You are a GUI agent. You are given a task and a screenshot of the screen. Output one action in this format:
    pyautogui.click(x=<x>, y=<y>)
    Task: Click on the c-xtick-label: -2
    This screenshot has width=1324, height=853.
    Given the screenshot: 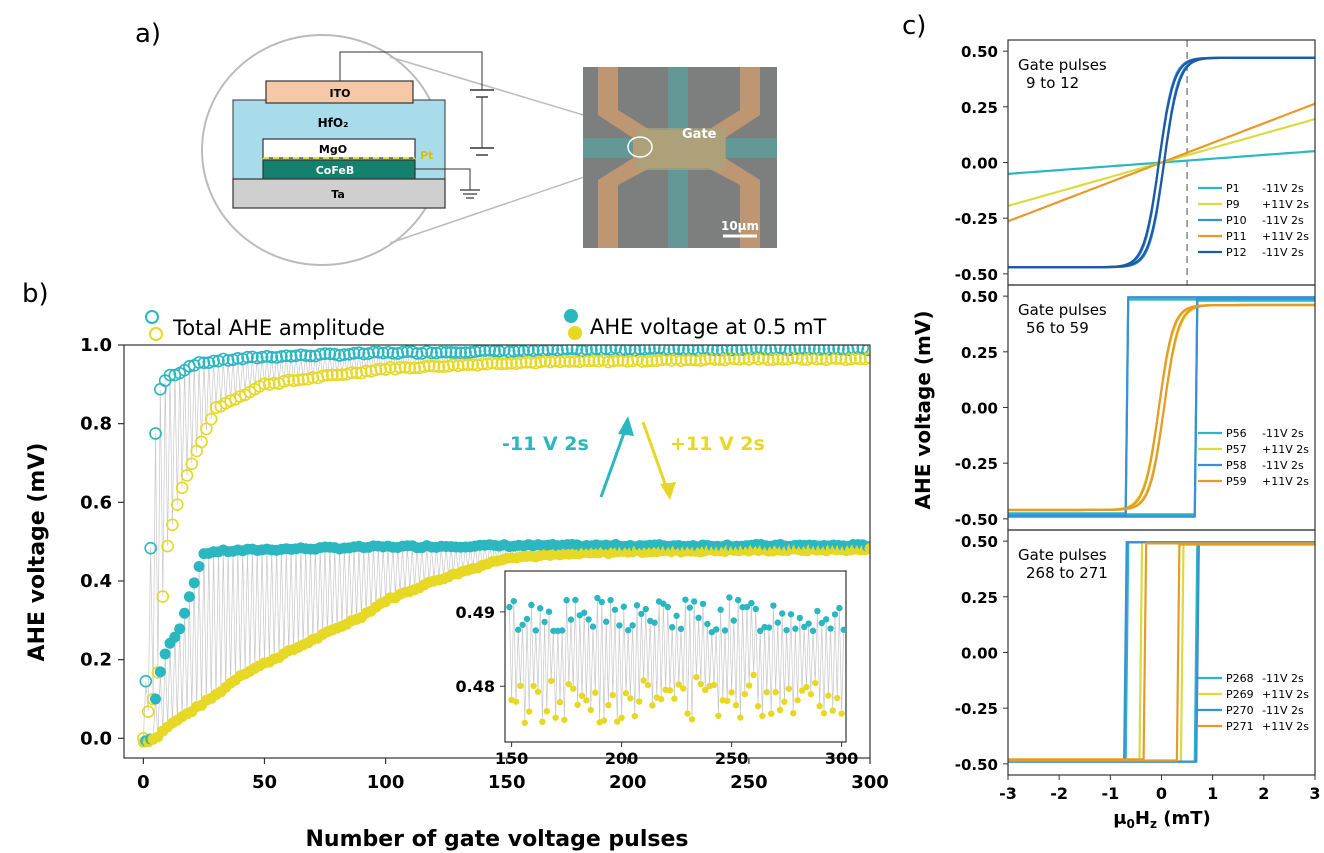 What is the action you would take?
    pyautogui.click(x=1059, y=793)
    